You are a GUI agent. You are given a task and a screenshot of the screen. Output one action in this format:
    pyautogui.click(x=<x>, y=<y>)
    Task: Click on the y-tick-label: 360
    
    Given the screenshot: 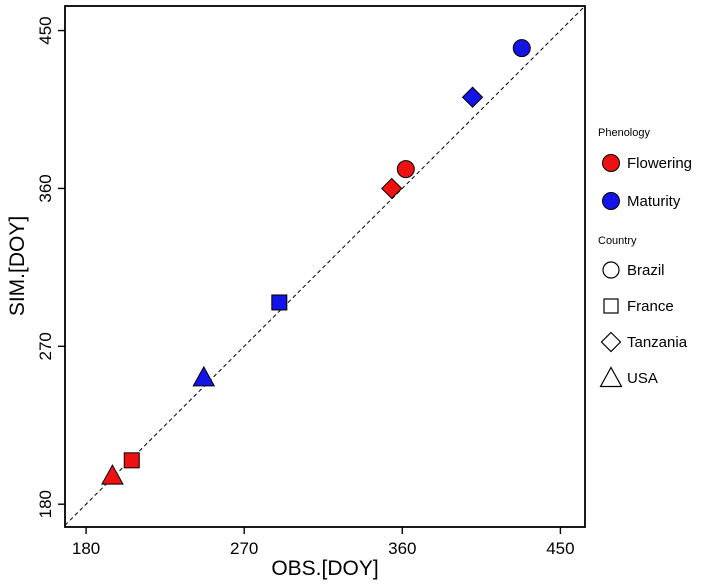 What is the action you would take?
    pyautogui.click(x=45, y=188)
    